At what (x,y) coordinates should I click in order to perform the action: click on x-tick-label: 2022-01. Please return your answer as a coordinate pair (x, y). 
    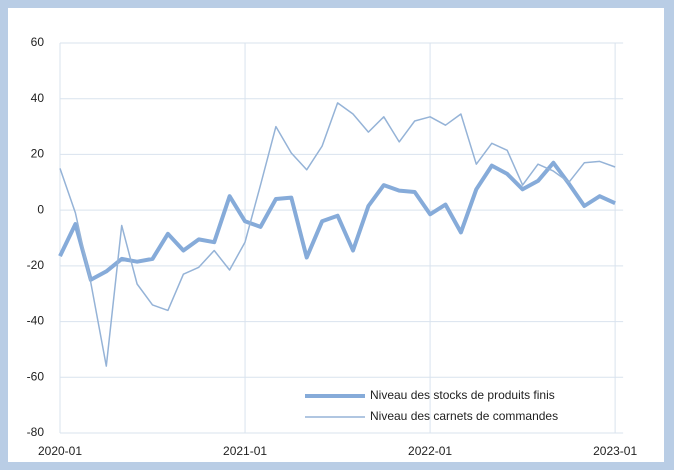
    Looking at the image, I should click on (430, 451).